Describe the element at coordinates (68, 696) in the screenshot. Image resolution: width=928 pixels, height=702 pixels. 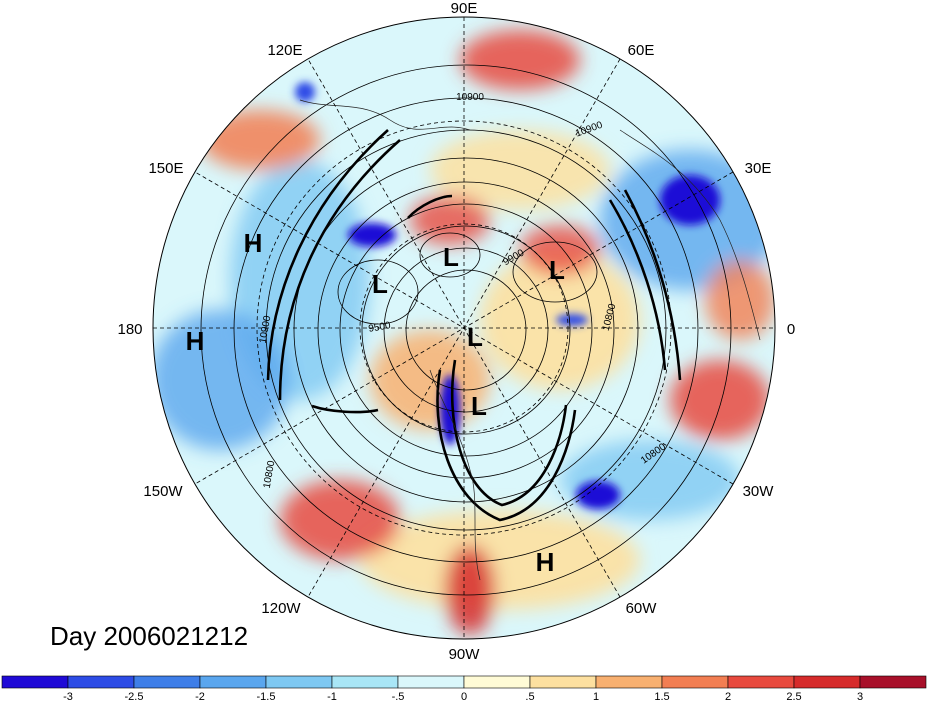
I see `colorbar-tick-label: -3` at that location.